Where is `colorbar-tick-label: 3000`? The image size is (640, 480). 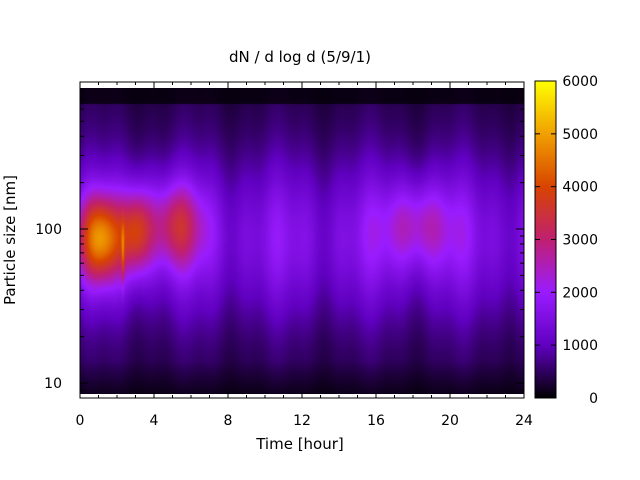 colorbar-tick-label: 3000 is located at coordinates (580, 241).